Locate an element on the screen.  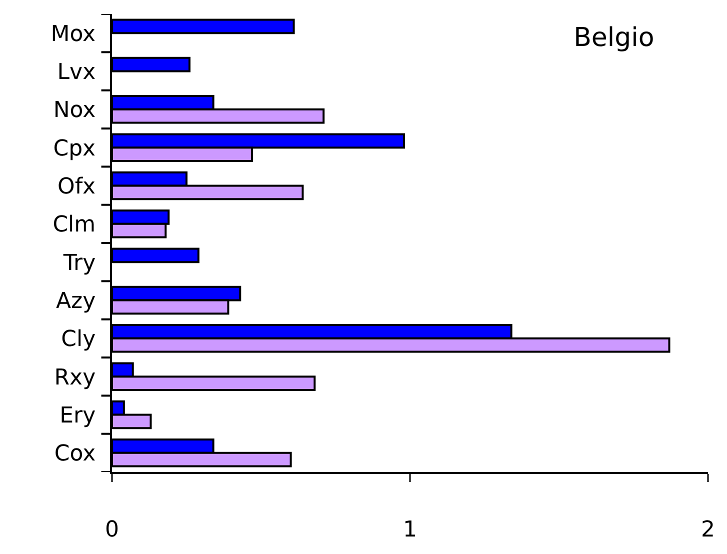
y-tick-label: Cly is located at coordinates (78, 339).